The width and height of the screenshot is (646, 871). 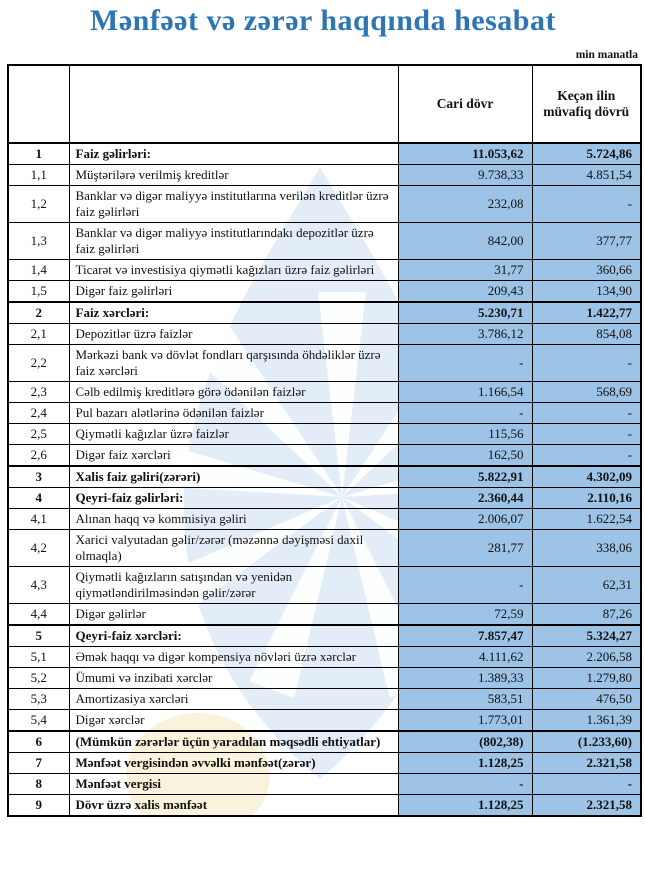 I want to click on row-previous-value: 338,06, so click(x=586, y=547).